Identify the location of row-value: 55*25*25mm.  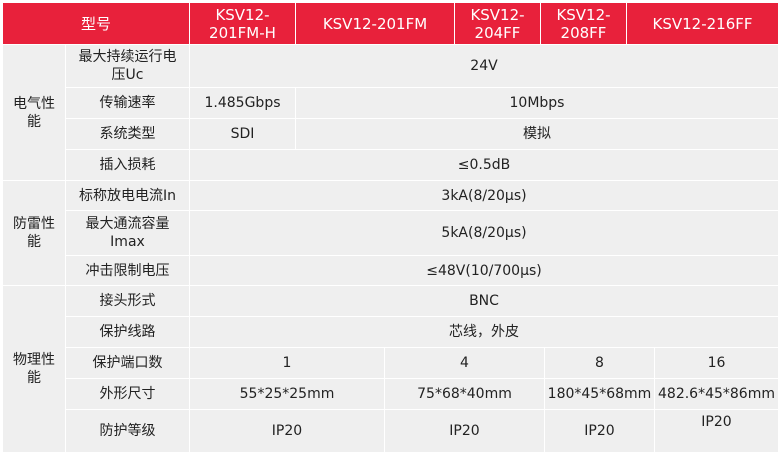
(287, 394).